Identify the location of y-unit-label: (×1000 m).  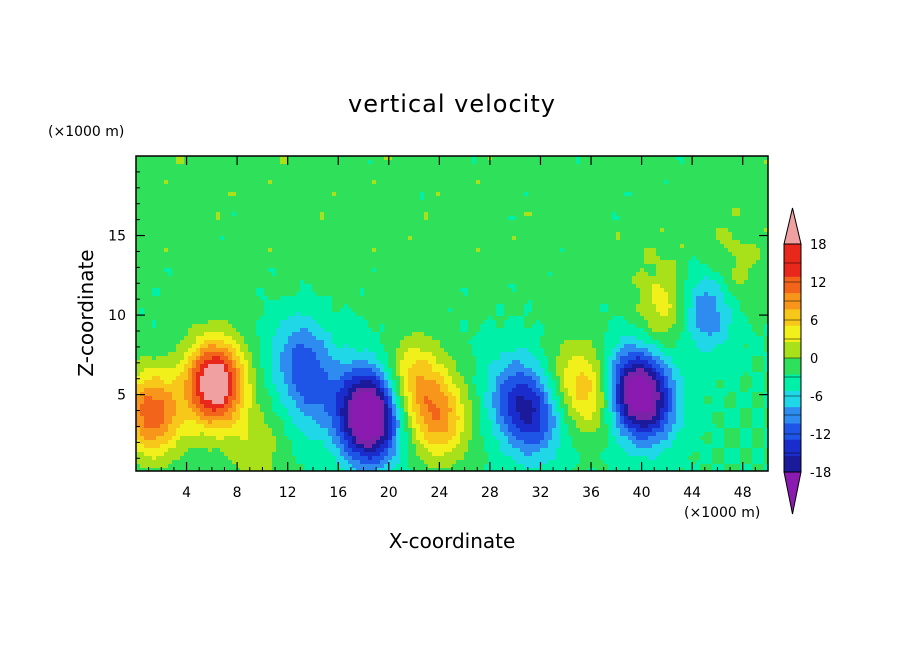
(86, 132).